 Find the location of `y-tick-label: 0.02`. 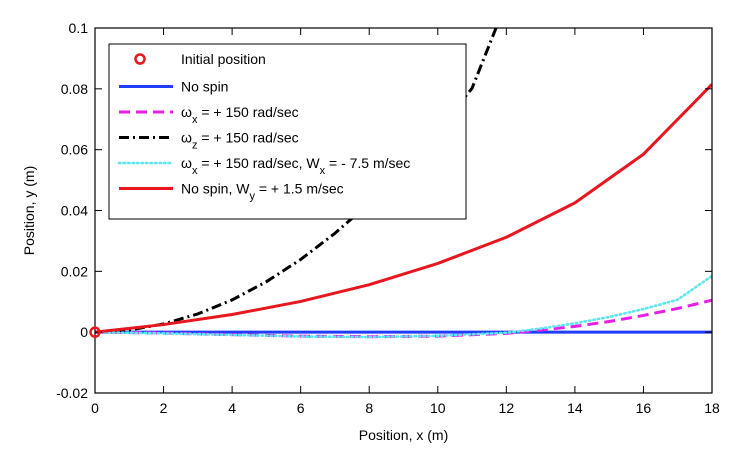

y-tick-label: 0.02 is located at coordinates (74, 271).